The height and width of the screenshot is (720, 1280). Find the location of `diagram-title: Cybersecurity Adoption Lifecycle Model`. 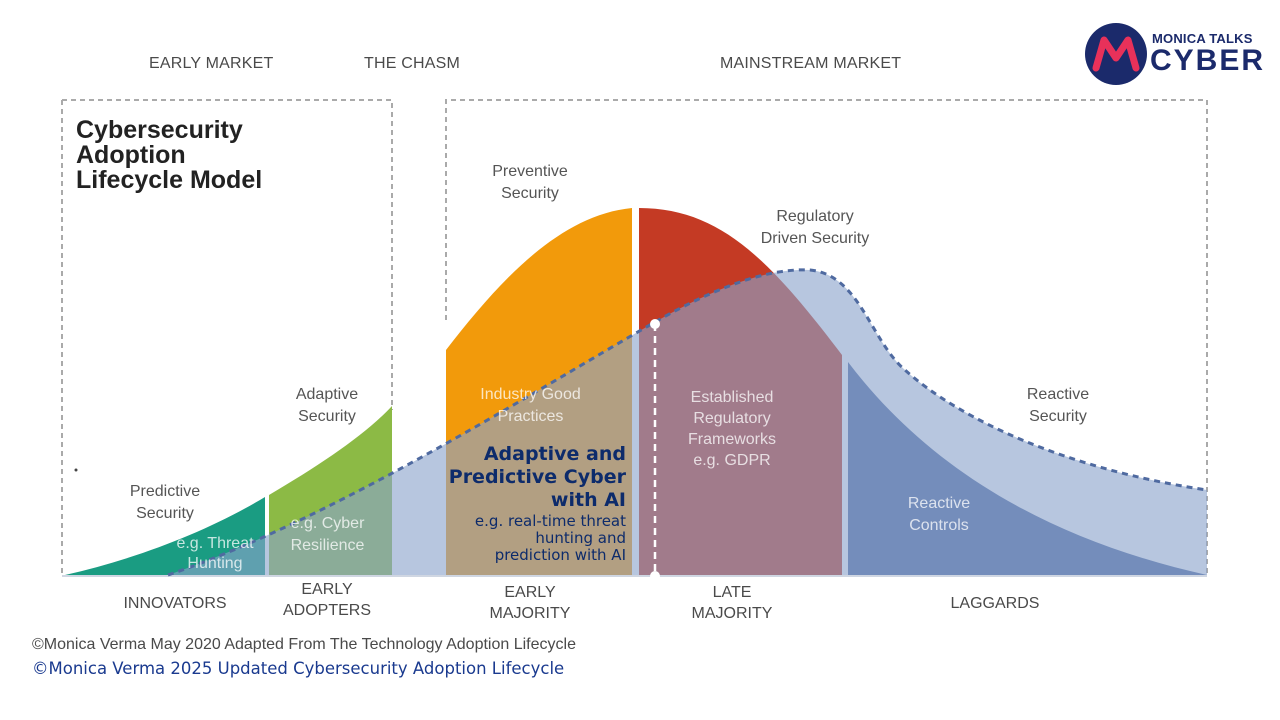

diagram-title: Cybersecurity Adoption Lifecycle Model is located at coordinates (169, 155).